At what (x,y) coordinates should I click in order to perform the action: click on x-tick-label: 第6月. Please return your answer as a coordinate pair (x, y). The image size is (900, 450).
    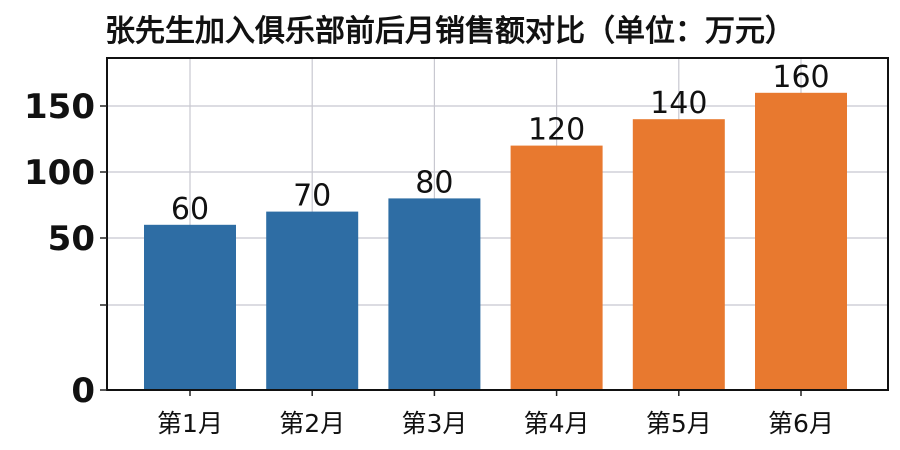
    Looking at the image, I should click on (801, 423).